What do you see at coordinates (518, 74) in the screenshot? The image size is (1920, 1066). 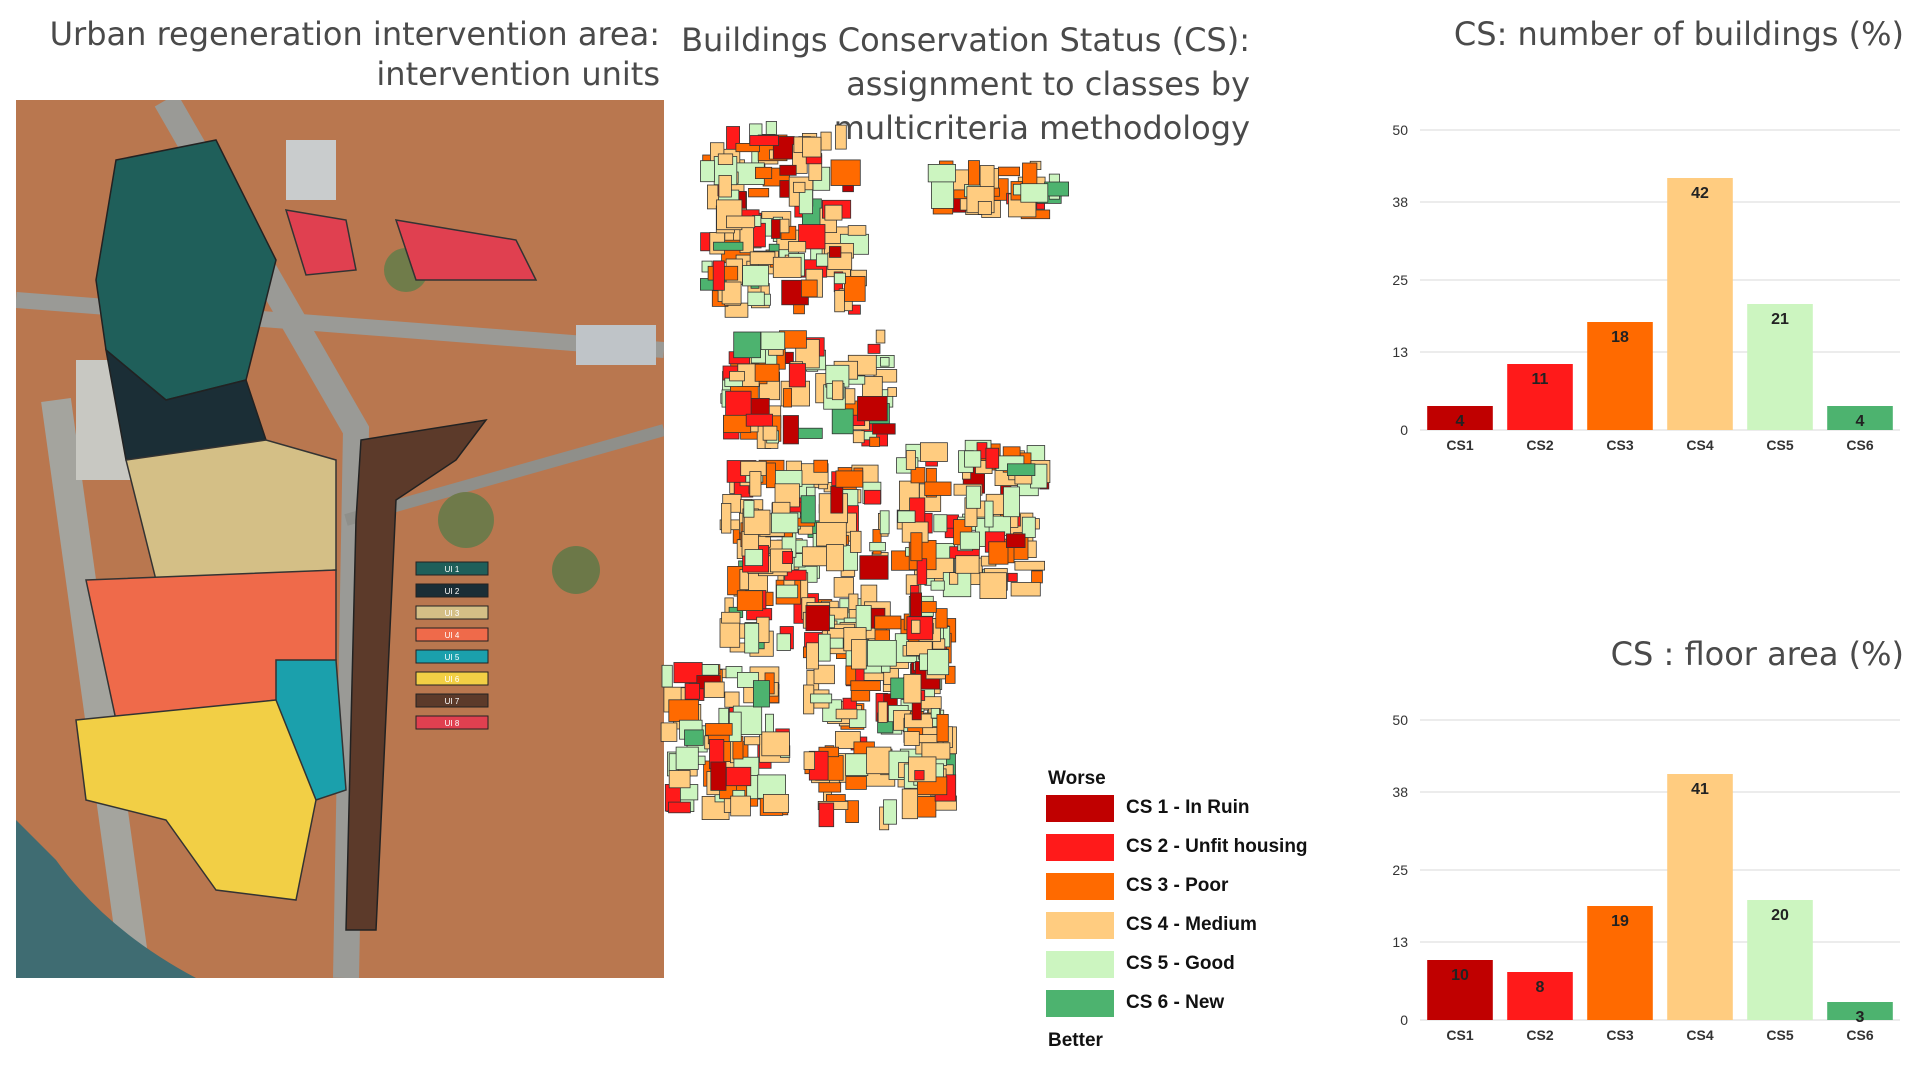 I see `intervention-map-title-line2: intervention units` at bounding box center [518, 74].